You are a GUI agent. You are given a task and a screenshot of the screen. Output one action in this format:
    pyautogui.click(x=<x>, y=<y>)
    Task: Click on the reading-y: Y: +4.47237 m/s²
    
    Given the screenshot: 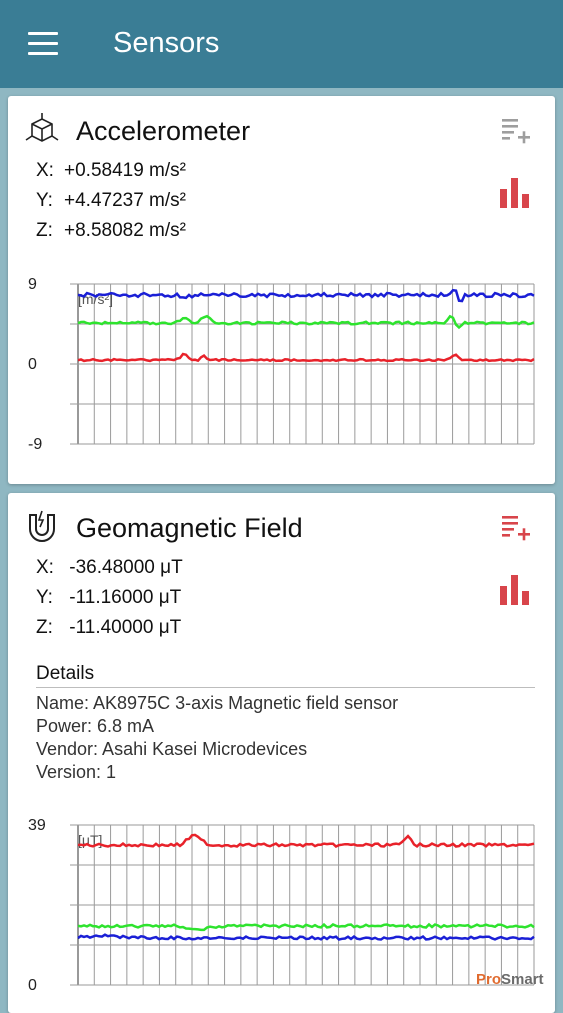 What is the action you would take?
    pyautogui.click(x=111, y=201)
    